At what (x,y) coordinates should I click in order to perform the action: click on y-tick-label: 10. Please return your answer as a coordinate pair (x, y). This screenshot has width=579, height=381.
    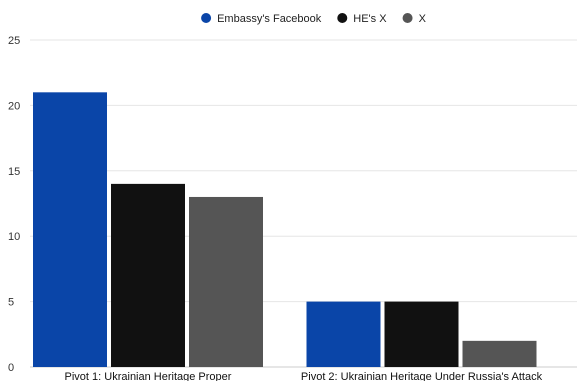
    Looking at the image, I should click on (14, 237).